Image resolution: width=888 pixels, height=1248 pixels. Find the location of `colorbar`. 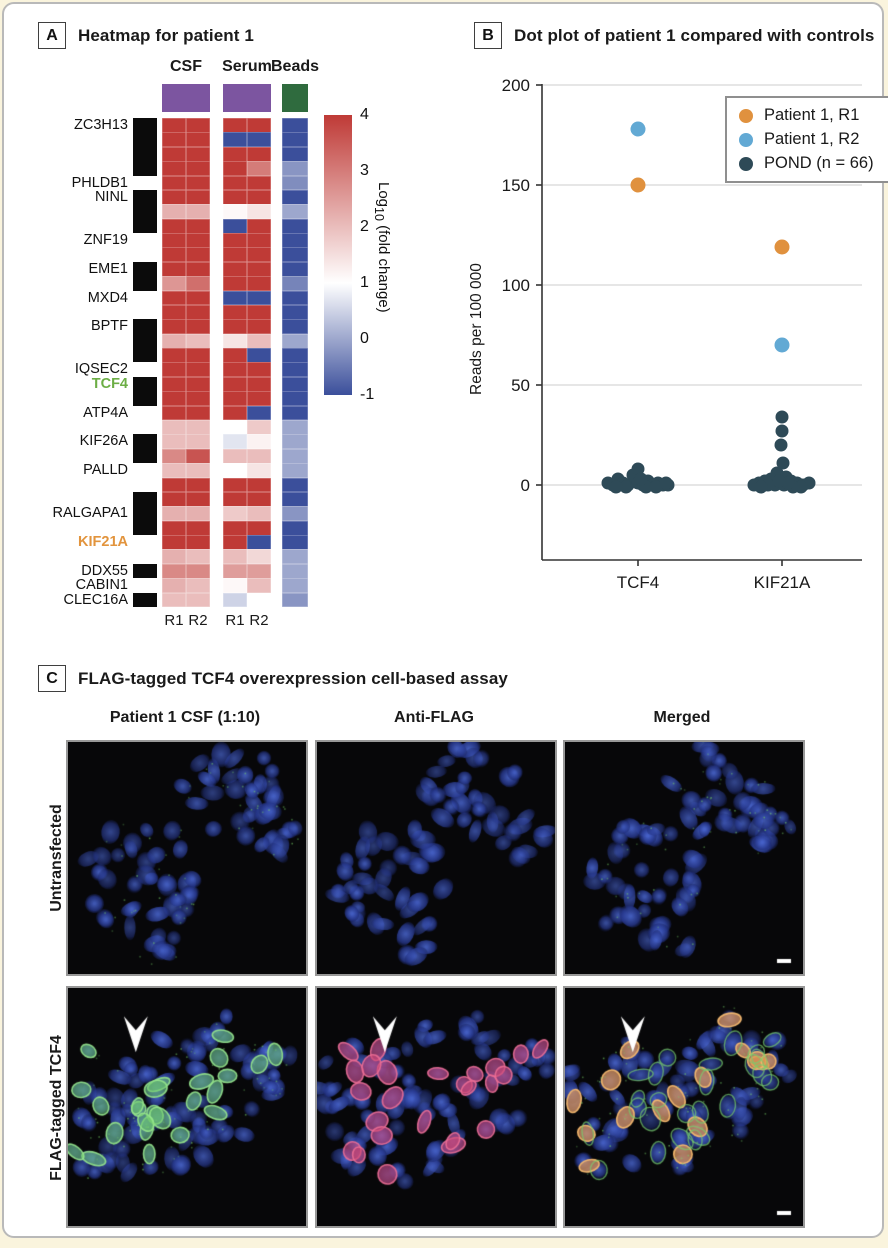

colorbar is located at coordinates (338, 255).